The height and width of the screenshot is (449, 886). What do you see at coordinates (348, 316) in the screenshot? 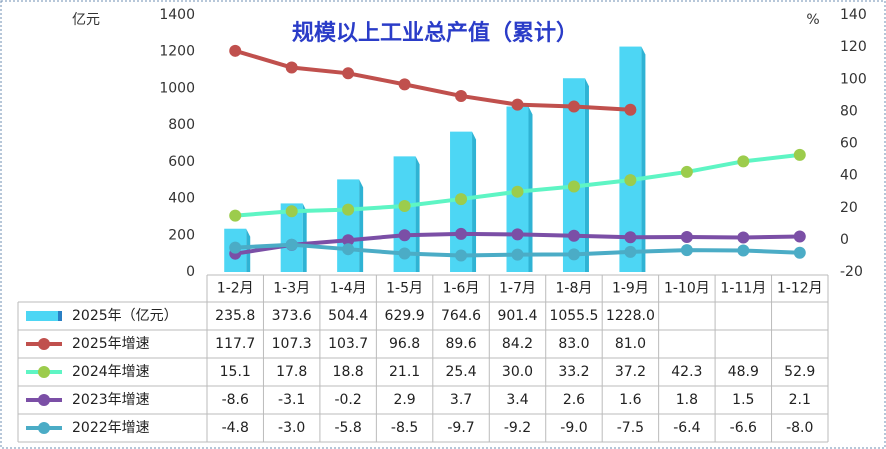
I see `table-value: 504.4` at bounding box center [348, 316].